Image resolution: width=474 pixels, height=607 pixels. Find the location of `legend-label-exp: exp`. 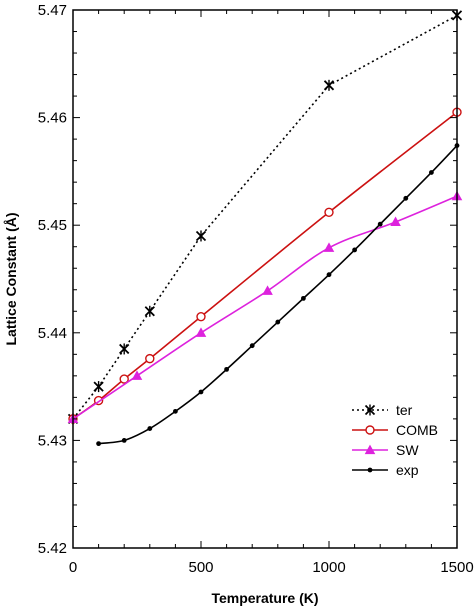

legend-label-exp: exp is located at coordinates (407, 470).